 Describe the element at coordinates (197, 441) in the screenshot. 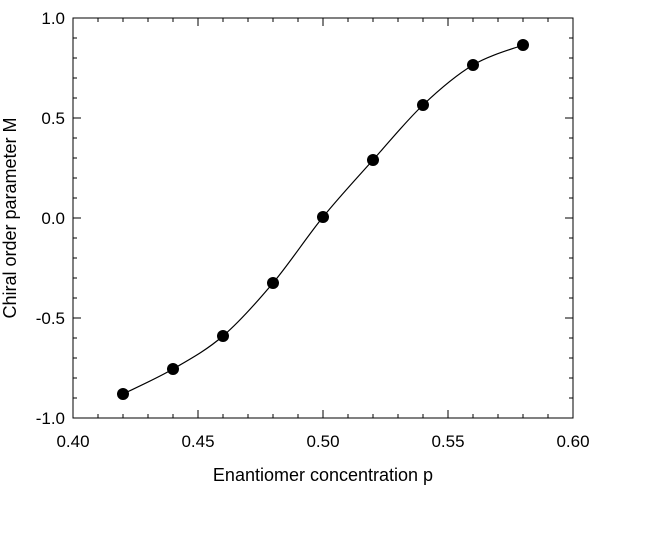

I see `x-tick-label: 0.45` at that location.